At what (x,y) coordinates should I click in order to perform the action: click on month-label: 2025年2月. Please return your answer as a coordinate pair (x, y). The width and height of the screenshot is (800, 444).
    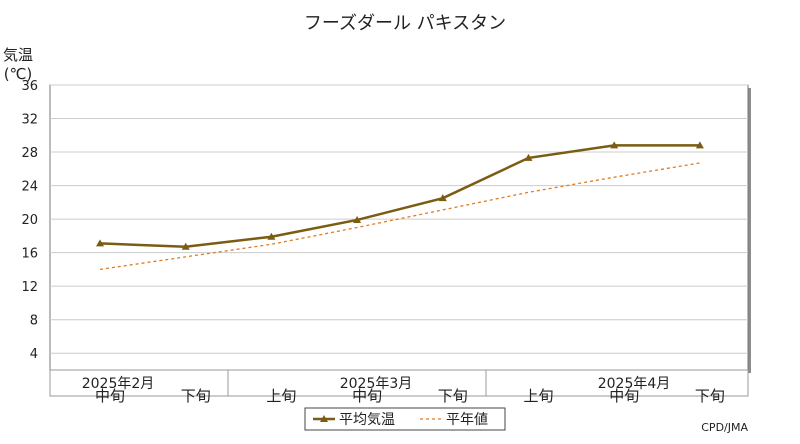
    Looking at the image, I should click on (118, 384).